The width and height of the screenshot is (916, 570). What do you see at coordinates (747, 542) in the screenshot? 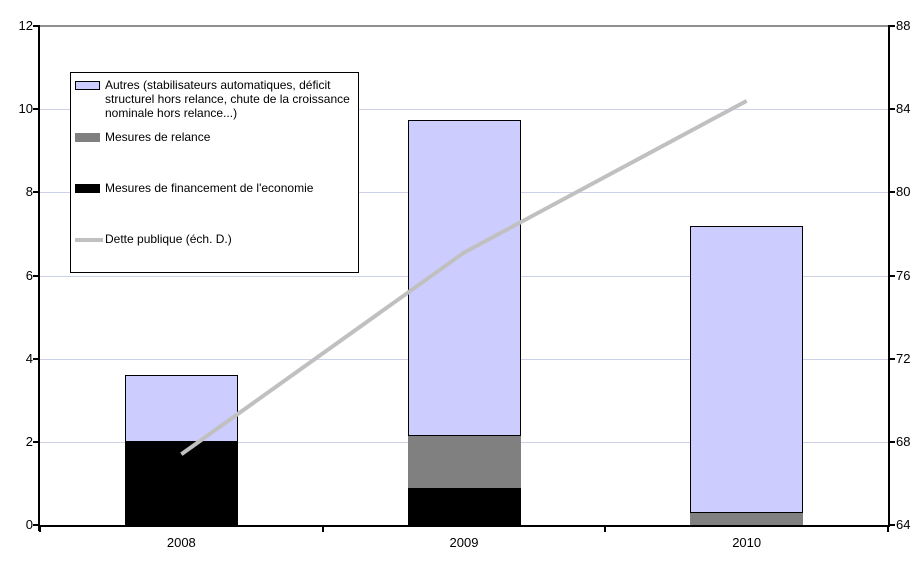
I see `x-axis-label-2010: 2010` at bounding box center [747, 542].